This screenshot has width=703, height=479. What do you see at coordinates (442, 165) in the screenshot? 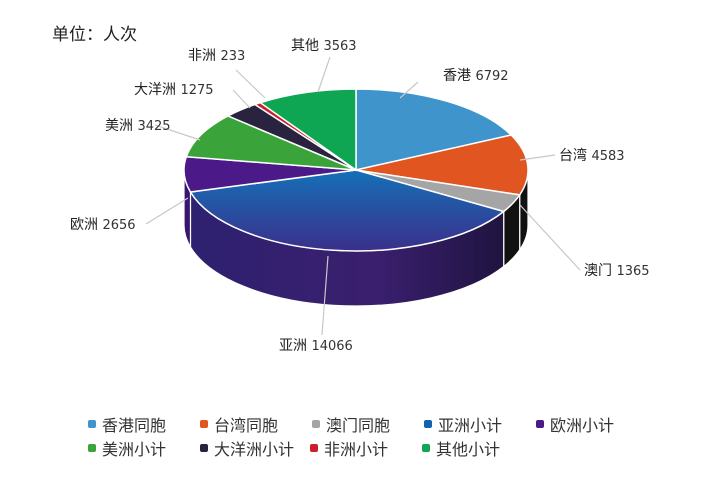
I see `slice-台湾同胞` at bounding box center [442, 165].